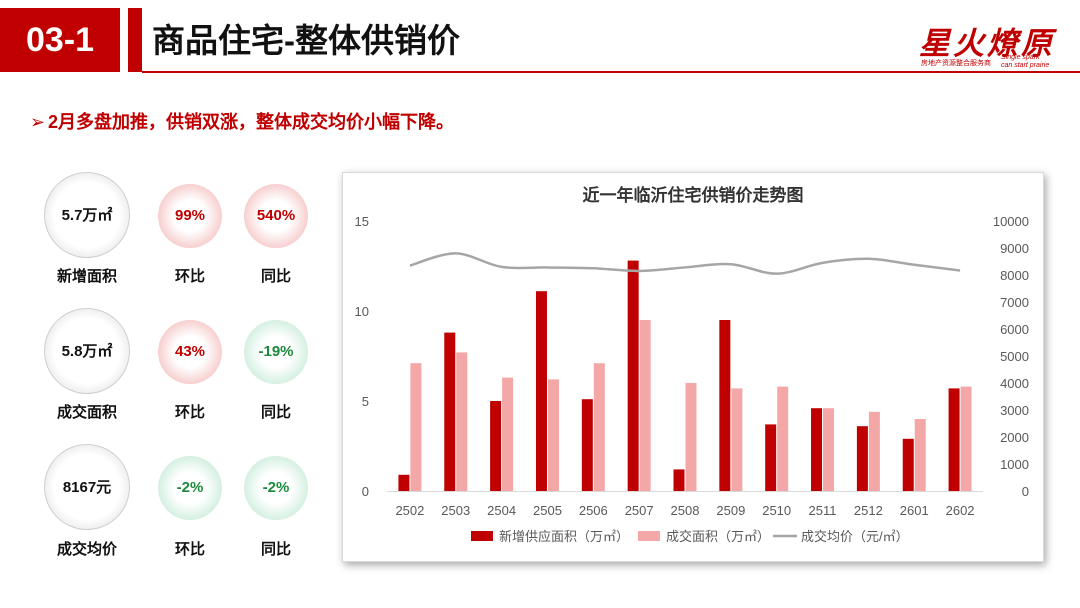 Image resolution: width=1080 pixels, height=608 pixels. I want to click on x-tick-label: 2509, so click(730, 510).